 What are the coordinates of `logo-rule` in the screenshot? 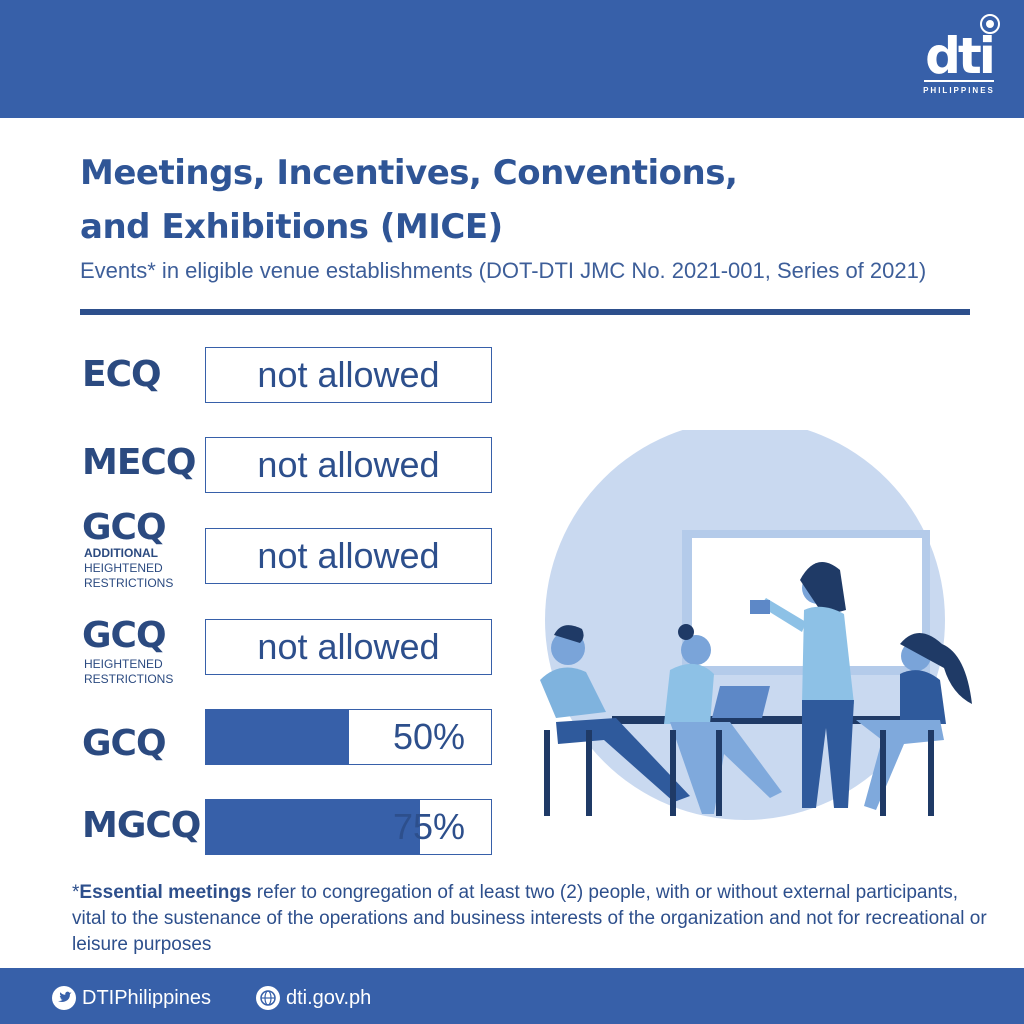 It's located at (959, 81).